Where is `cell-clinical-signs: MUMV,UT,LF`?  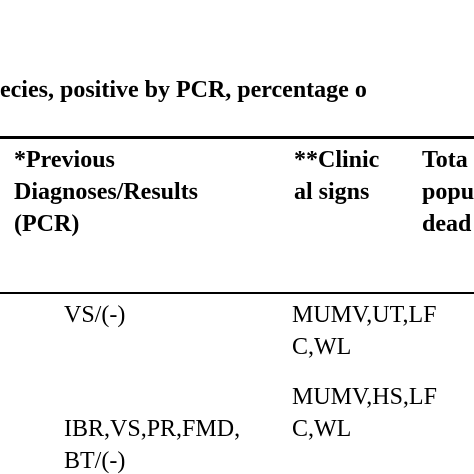
cell-clinical-signs: MUMV,UT,LF is located at coordinates (364, 315).